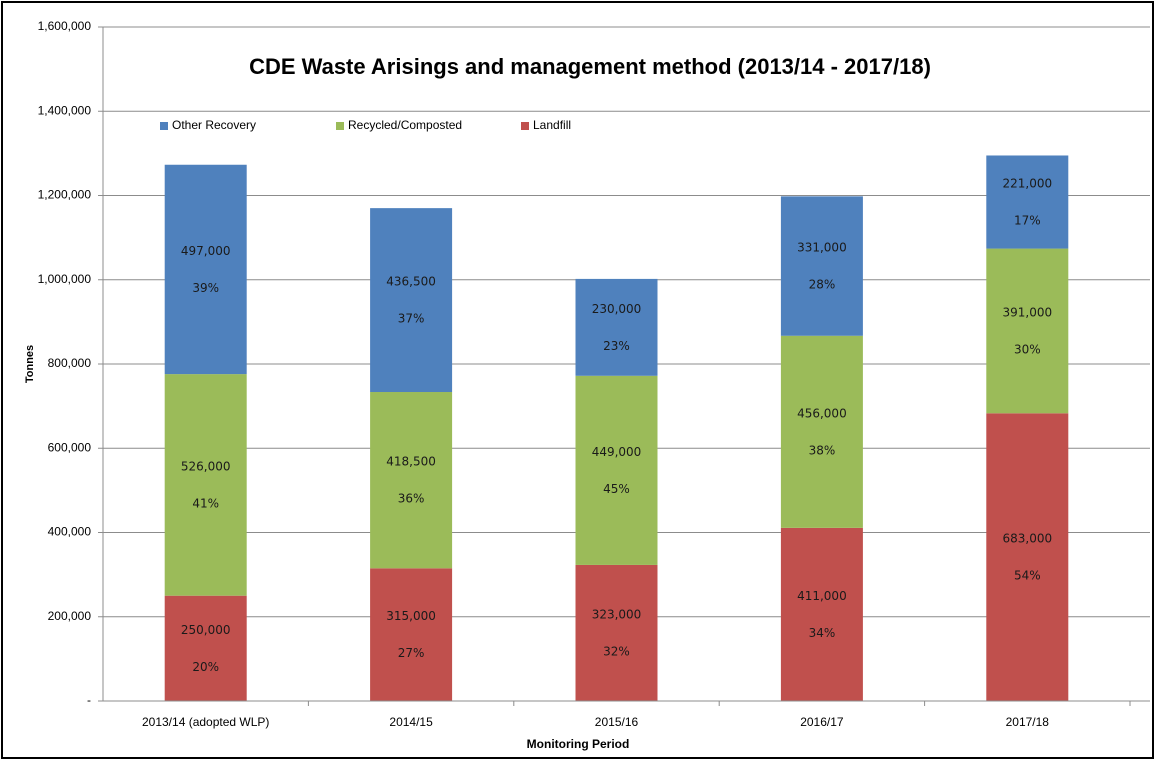  What do you see at coordinates (89, 700) in the screenshot?
I see `y-tick-label: -` at bounding box center [89, 700].